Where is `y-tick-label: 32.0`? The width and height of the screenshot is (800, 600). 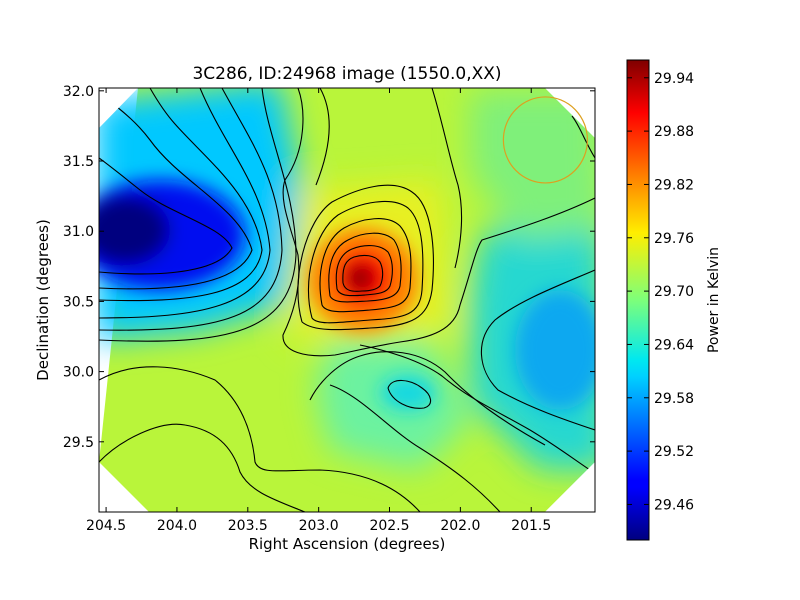
y-tick-label: 32.0 is located at coordinates (78, 92).